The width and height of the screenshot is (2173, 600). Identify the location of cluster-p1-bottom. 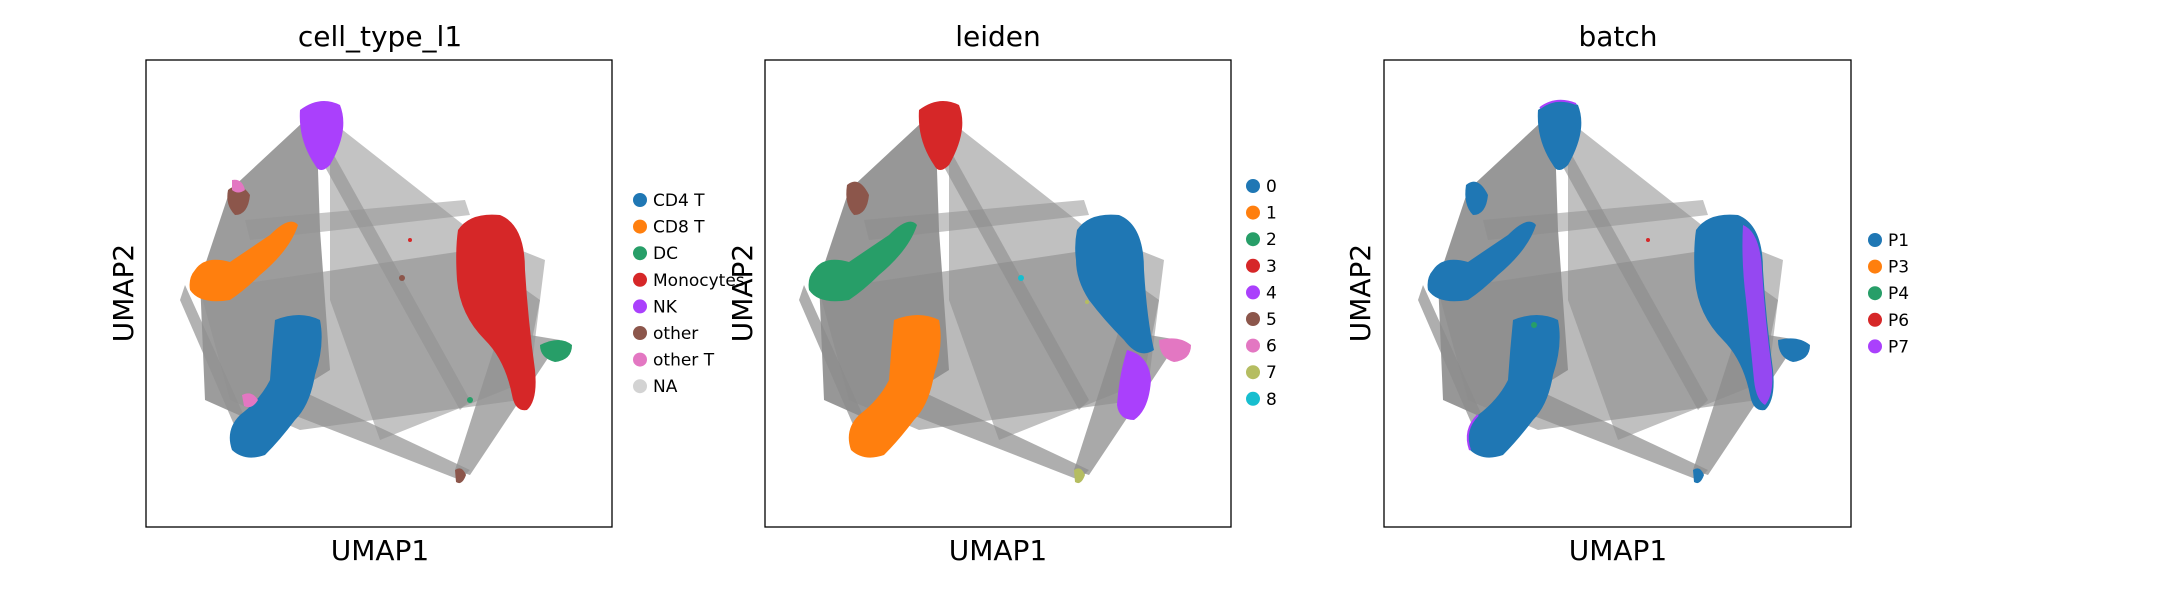
(1513, 386).